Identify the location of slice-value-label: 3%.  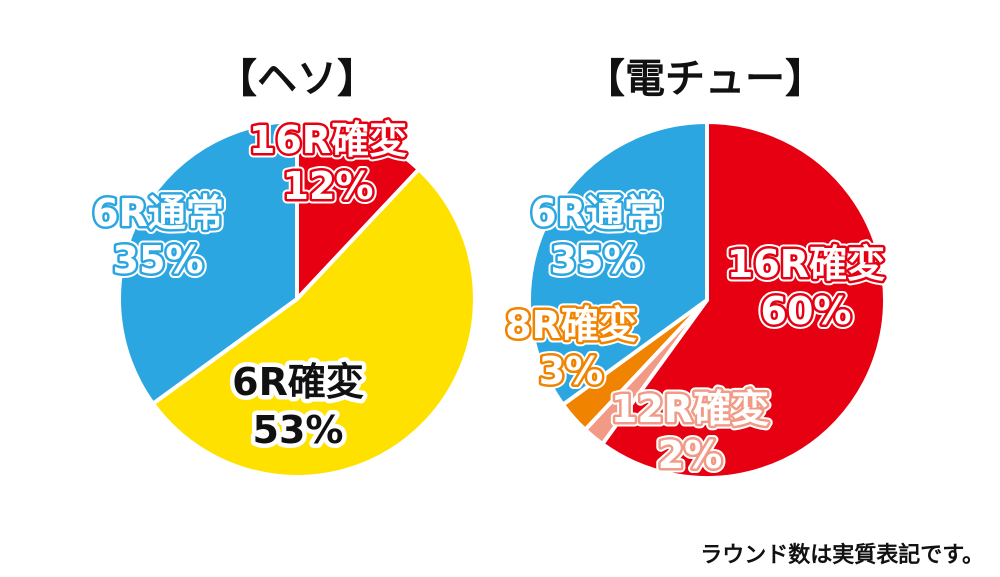
(571, 371).